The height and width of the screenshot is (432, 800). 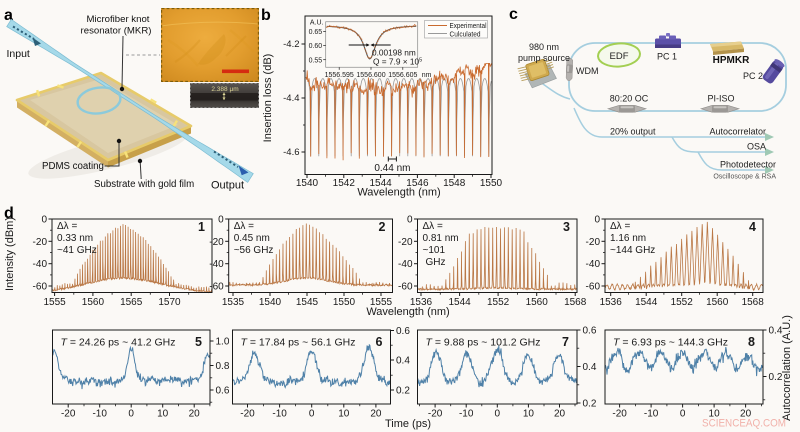 What do you see at coordinates (223, 342) in the screenshot?
I see `svg-text: 1.0` at bounding box center [223, 342].